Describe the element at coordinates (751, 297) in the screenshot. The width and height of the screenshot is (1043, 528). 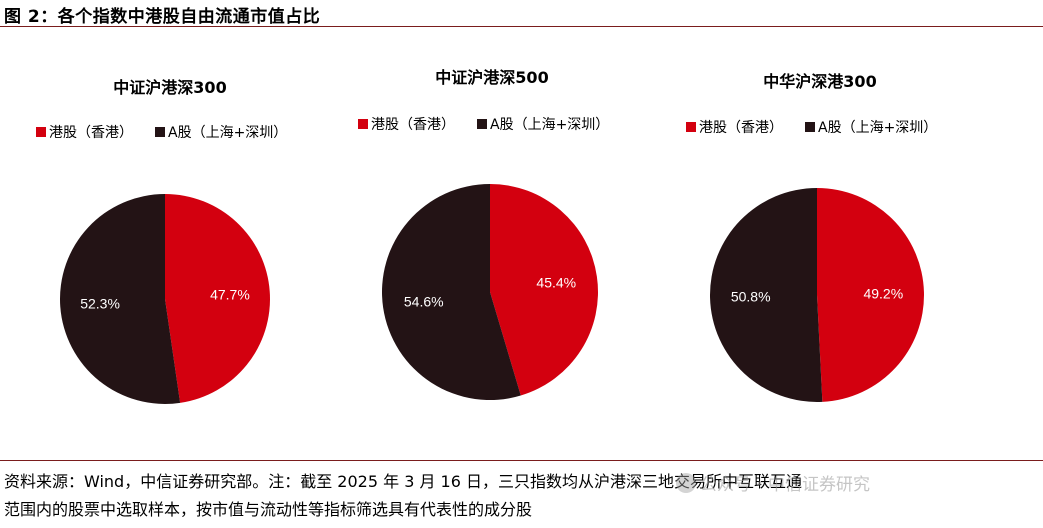
I see `data-label-a: 50.8%` at that location.